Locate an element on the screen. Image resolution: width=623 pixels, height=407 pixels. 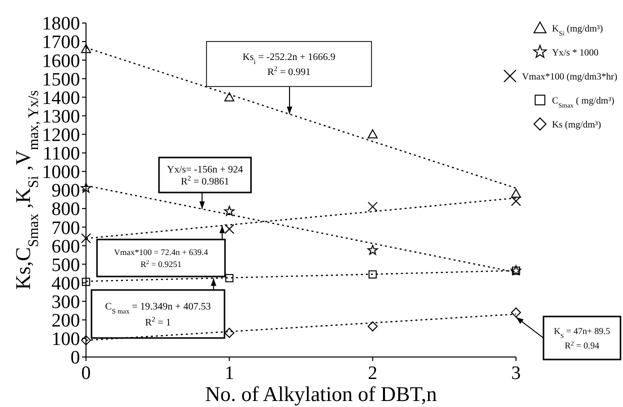
annotation: Yx/s= -156n + 924 R$^{2}$ = 0.9861 is located at coordinates (205, 176).